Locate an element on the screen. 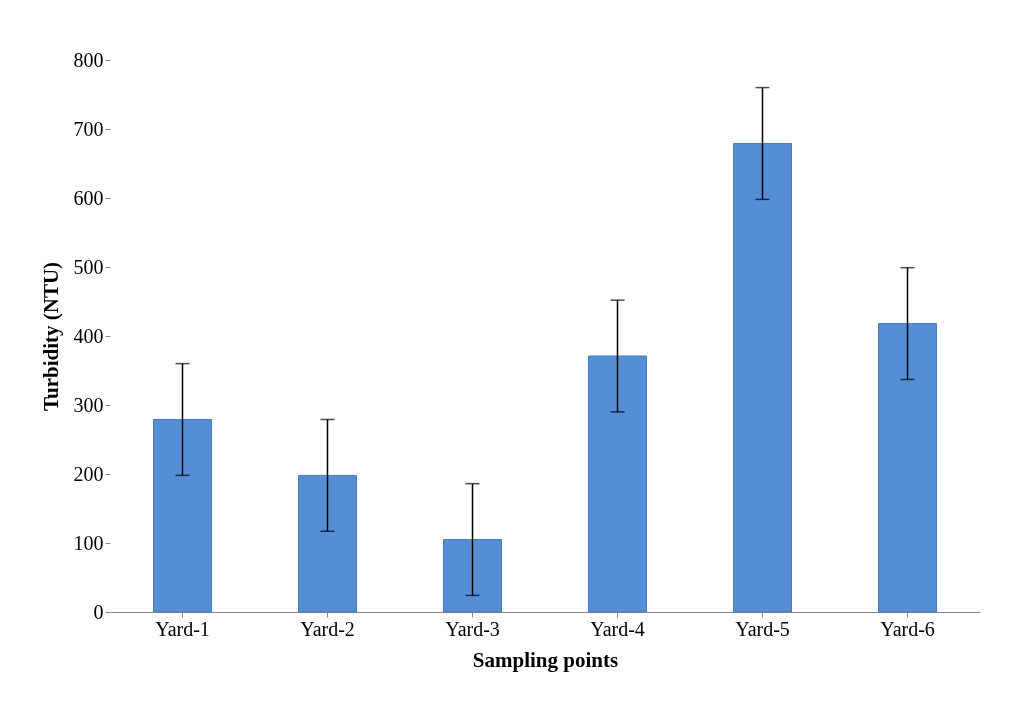 This screenshot has width=1034, height=702. x-tick-label: Yard-2 is located at coordinates (327, 628).